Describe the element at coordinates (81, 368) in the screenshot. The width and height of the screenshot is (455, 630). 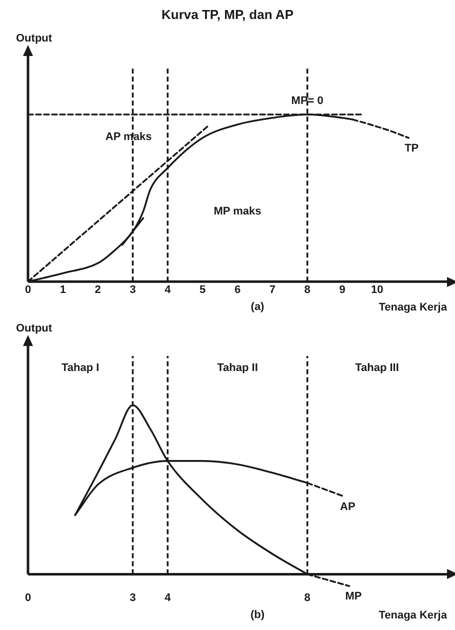
I see `text: Tahap I` at that location.